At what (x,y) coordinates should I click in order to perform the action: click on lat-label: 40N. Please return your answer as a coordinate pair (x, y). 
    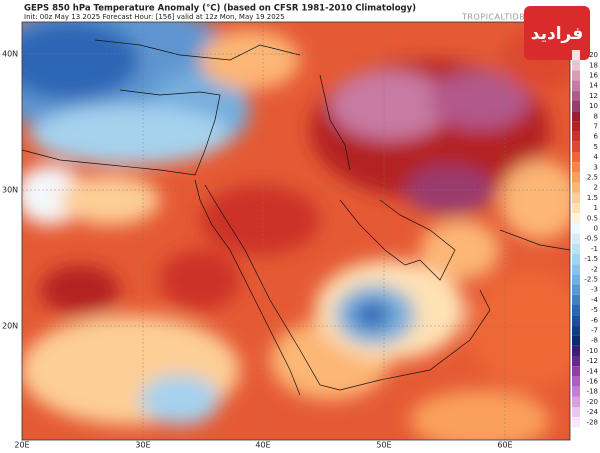
    Looking at the image, I should click on (10, 54).